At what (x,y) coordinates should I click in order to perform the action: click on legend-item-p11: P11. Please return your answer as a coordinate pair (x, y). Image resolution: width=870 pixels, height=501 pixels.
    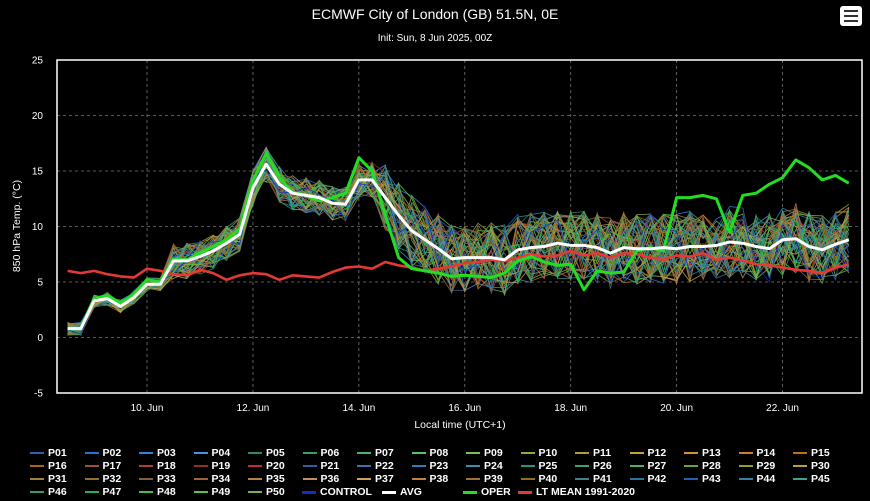
    Looking at the image, I should click on (593, 453).